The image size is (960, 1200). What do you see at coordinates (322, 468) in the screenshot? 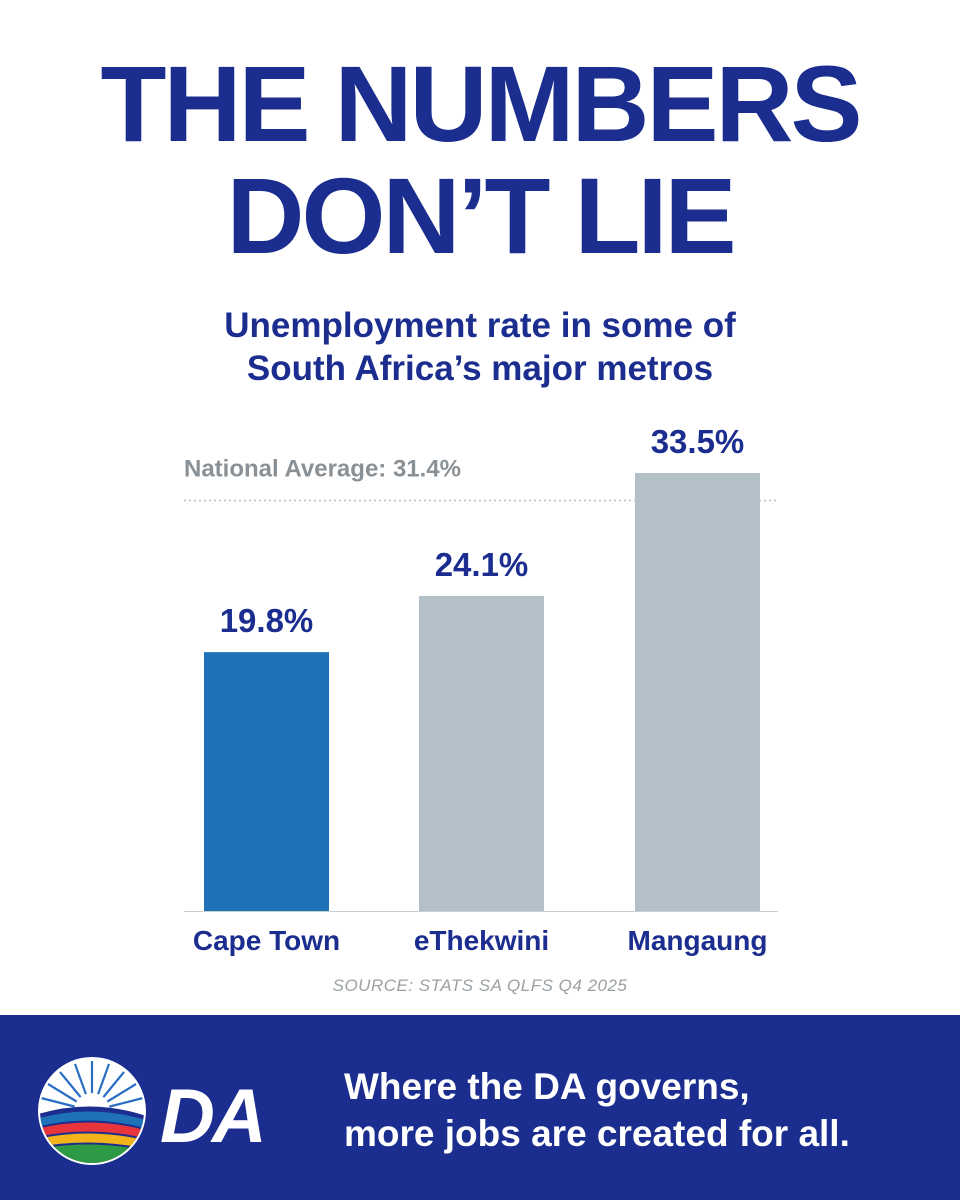
I see `national-average-label: National Average: 31.4%` at bounding box center [322, 468].